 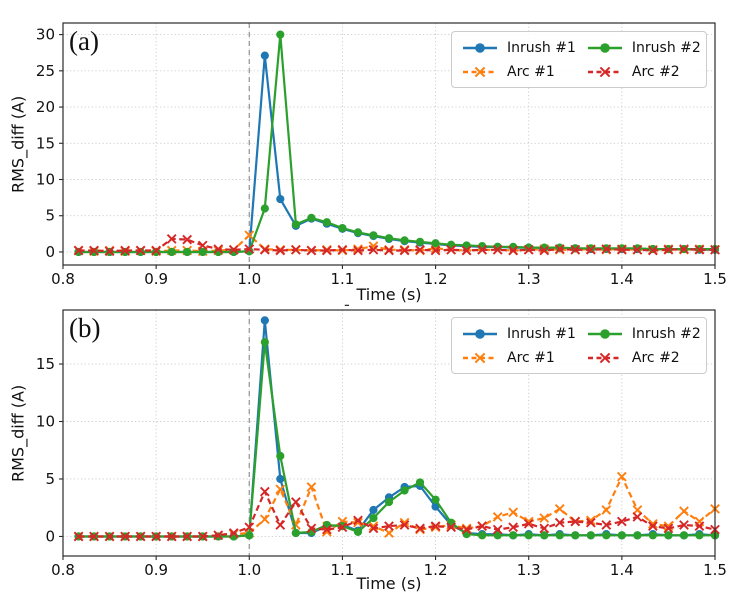 I want to click on y-axis-label-a: RMS_diff (A), so click(x=18, y=144).